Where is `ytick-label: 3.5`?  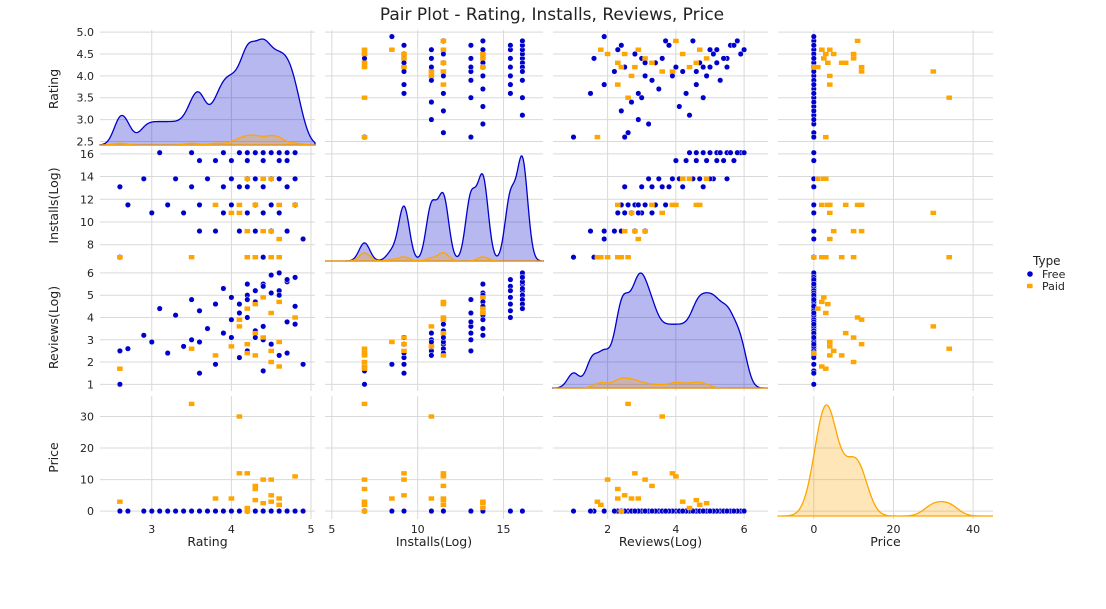 ytick-label: 3.5 is located at coordinates (86, 98).